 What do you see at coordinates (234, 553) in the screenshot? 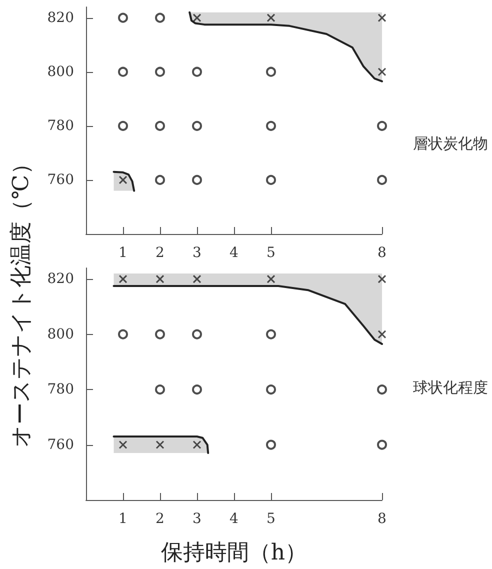
I see `x-axis-title: 保持時間（h）` at bounding box center [234, 553].